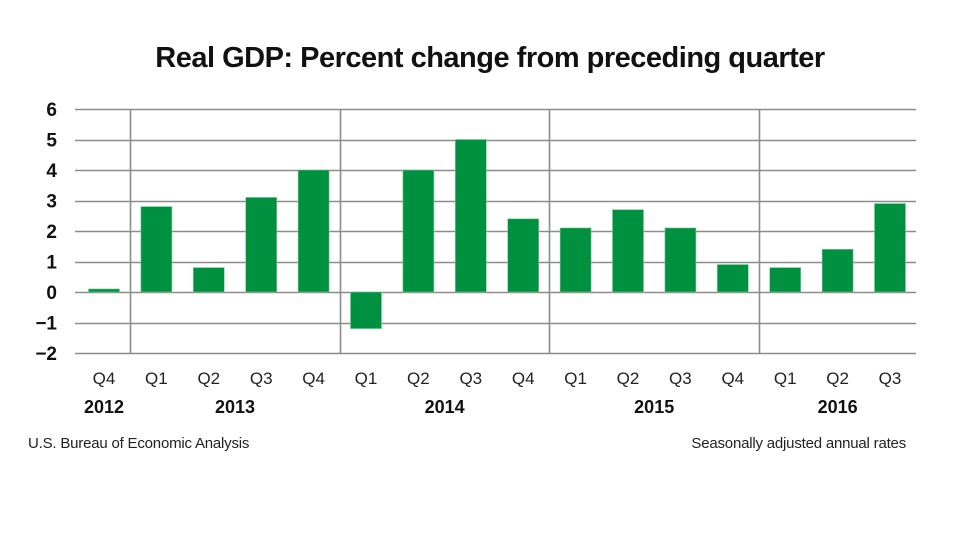 The width and height of the screenshot is (980, 552). I want to click on bar-q4-2013, so click(313, 231).